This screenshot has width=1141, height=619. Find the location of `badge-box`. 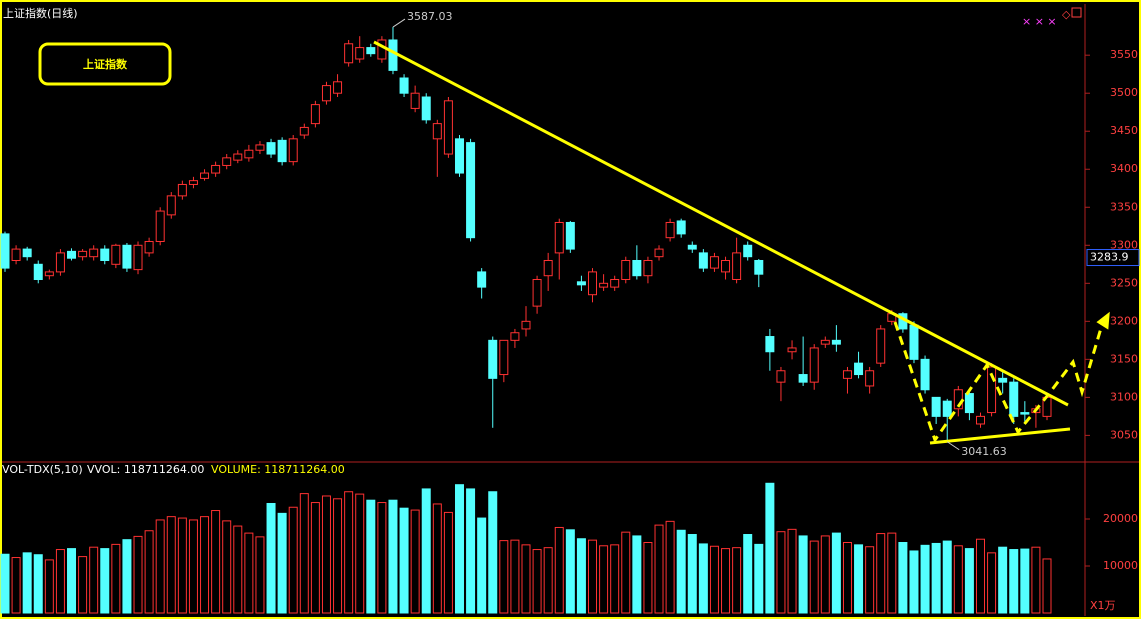

badge-box is located at coordinates (105, 64).